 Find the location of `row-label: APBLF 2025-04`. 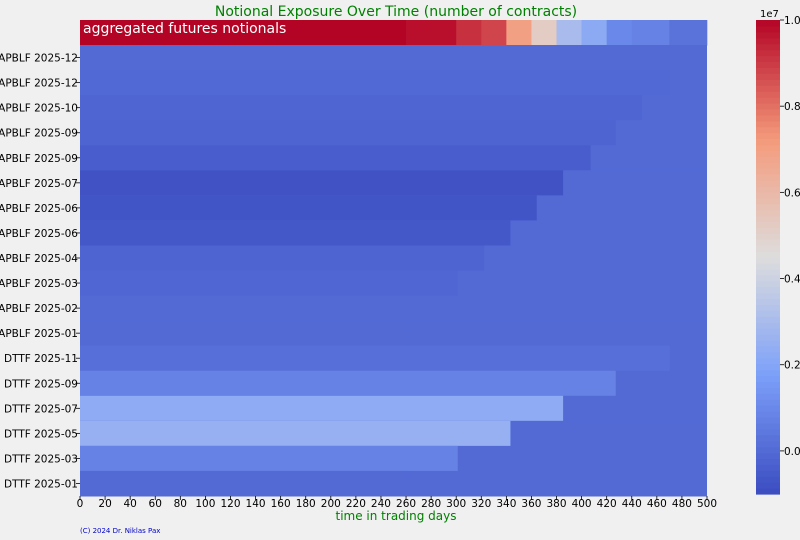

row-label: APBLF 2025-04 is located at coordinates (39, 259).